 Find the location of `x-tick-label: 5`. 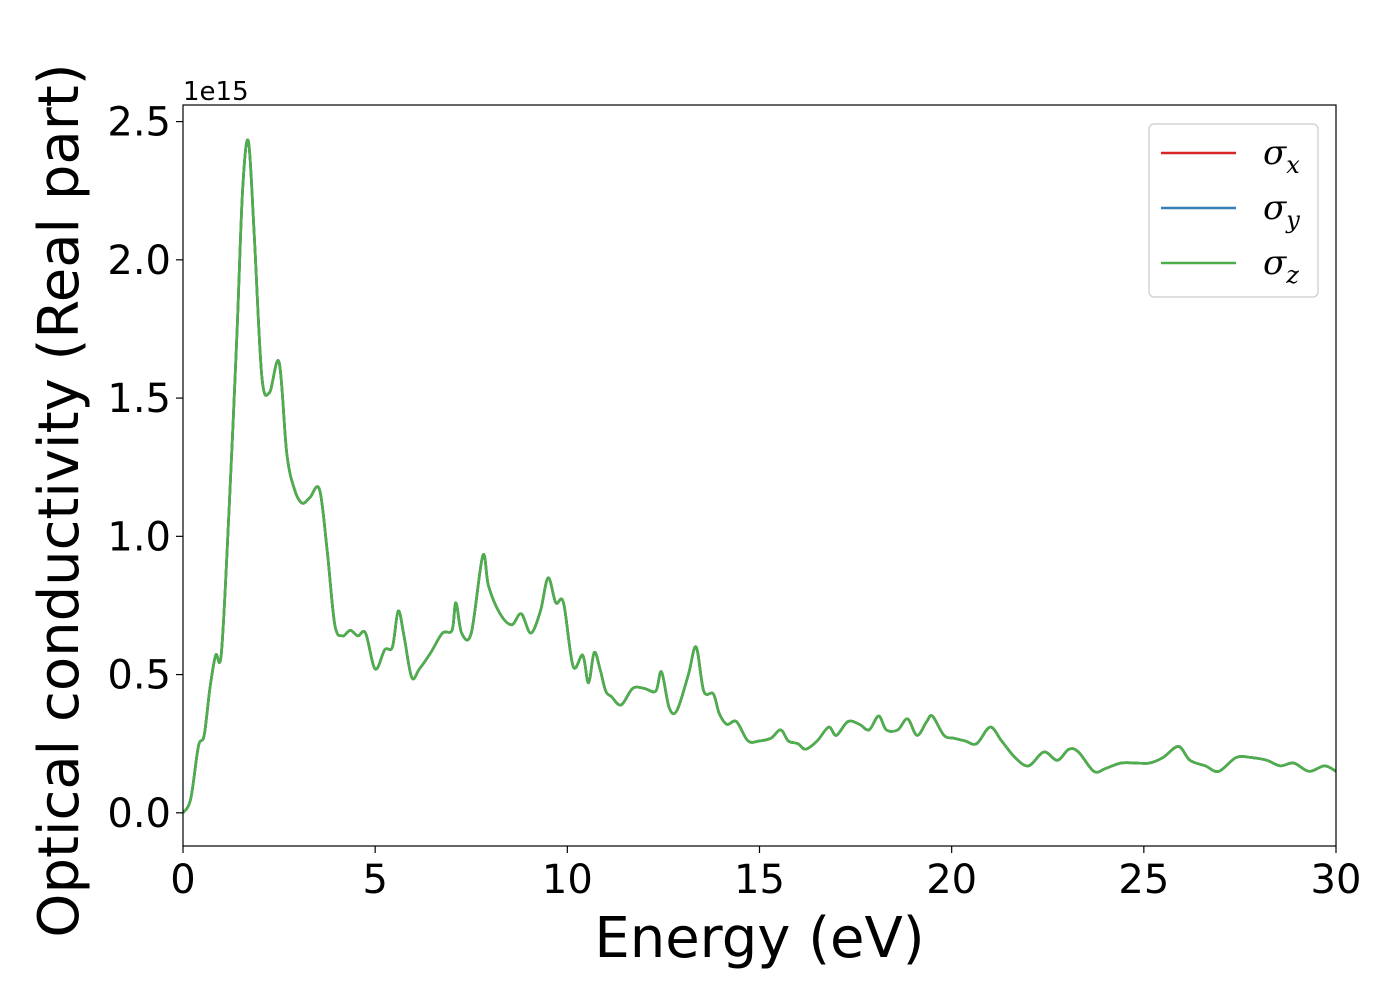

x-tick-label: 5 is located at coordinates (374, 880).